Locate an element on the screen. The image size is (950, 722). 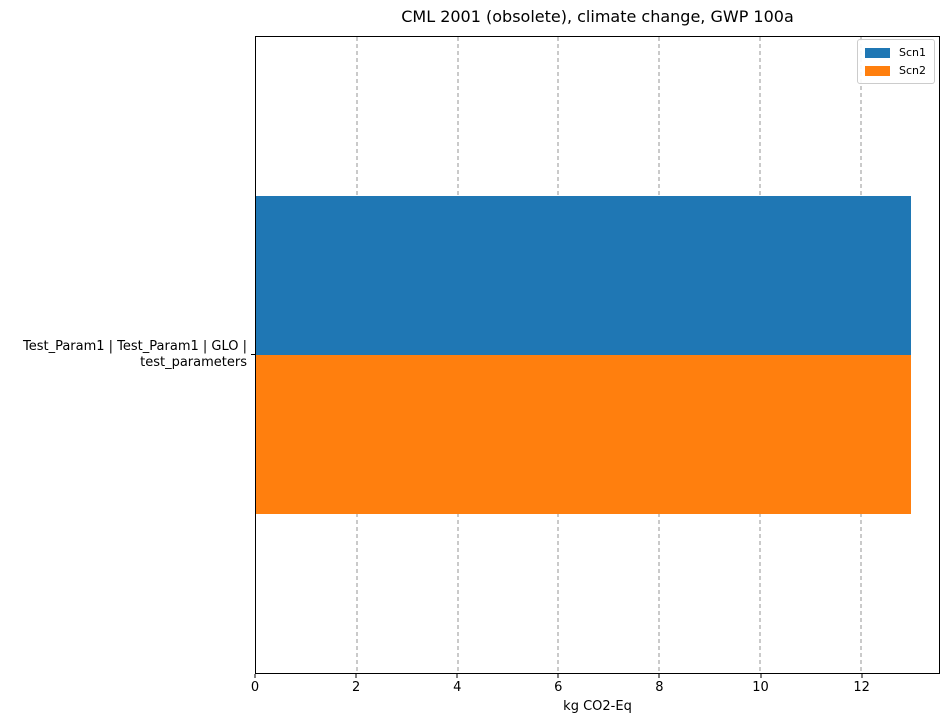
x-axis-label: kg CO2-Eq is located at coordinates (597, 706).